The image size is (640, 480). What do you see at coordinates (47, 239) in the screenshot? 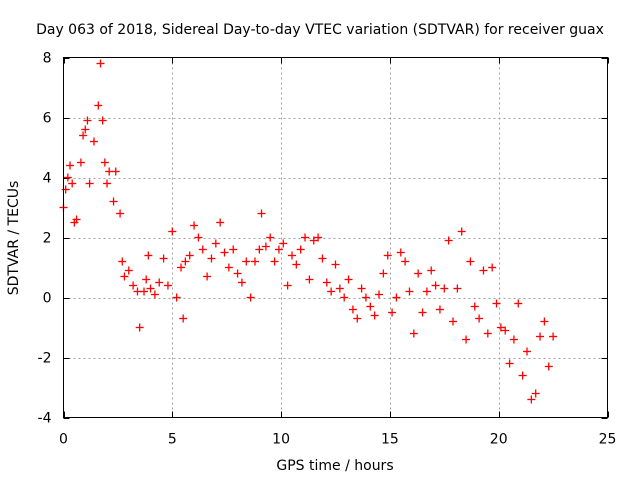
I see `y-tick-label: 2` at bounding box center [47, 239].